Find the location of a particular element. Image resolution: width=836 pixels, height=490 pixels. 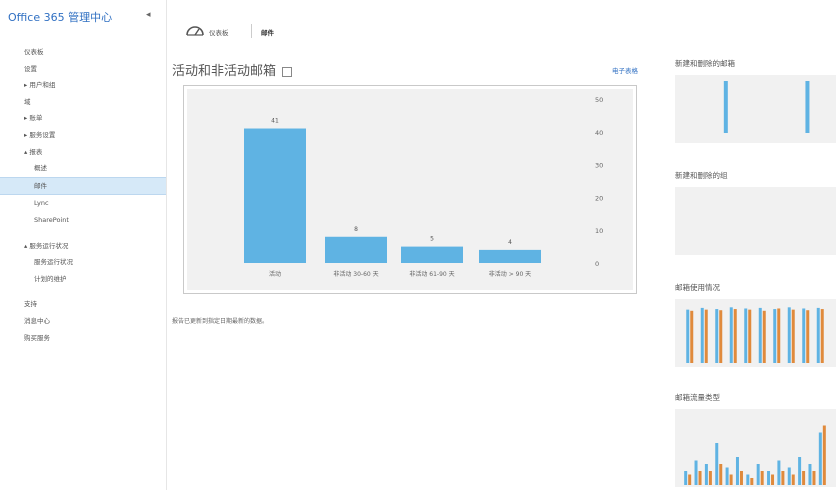

sidebar-item: ▴ 服务运行状况 is located at coordinates (46, 245).